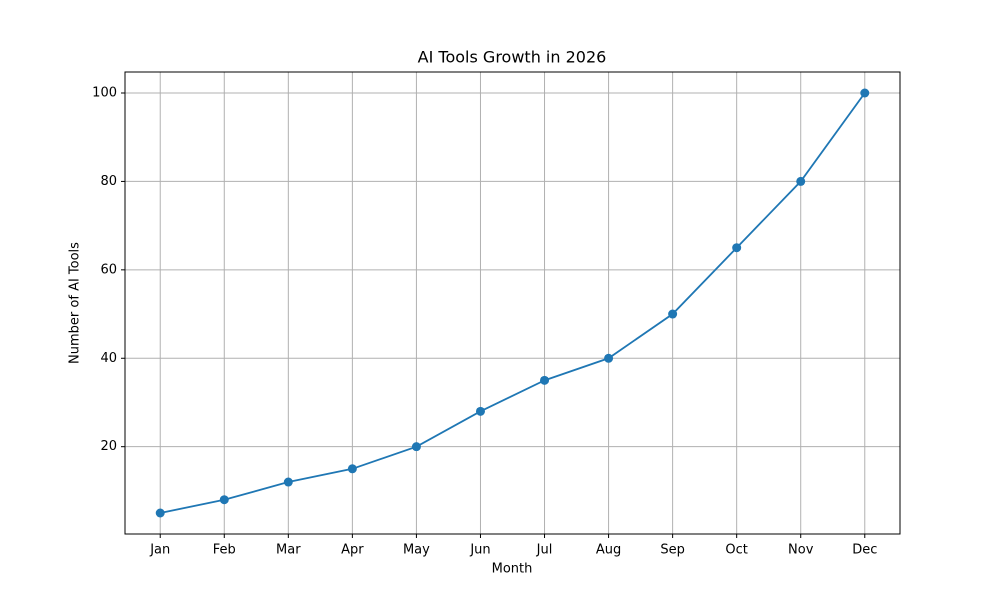  What do you see at coordinates (864, 550) in the screenshot?
I see `x-tick-label: Dec` at bounding box center [864, 550].